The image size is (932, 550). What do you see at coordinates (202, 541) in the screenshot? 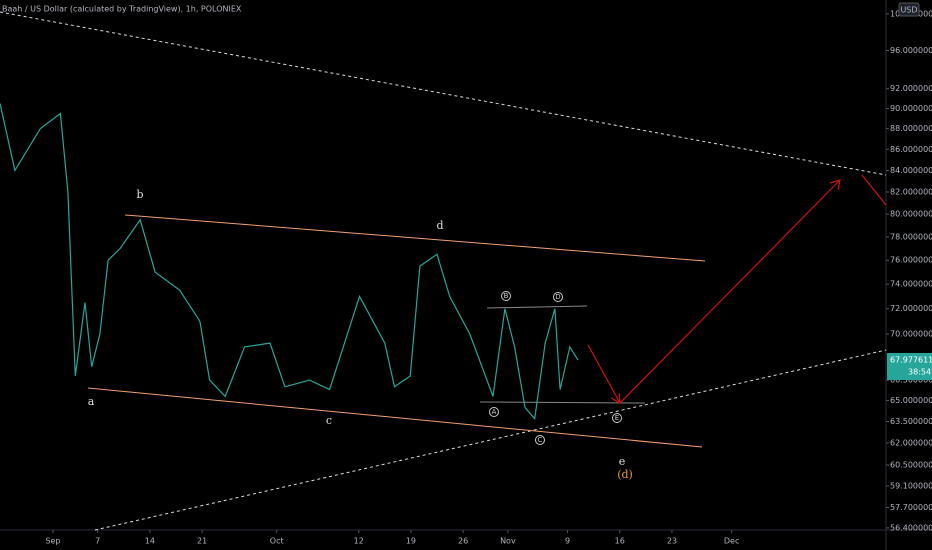
I see `x-tick-label: 21` at bounding box center [202, 541].